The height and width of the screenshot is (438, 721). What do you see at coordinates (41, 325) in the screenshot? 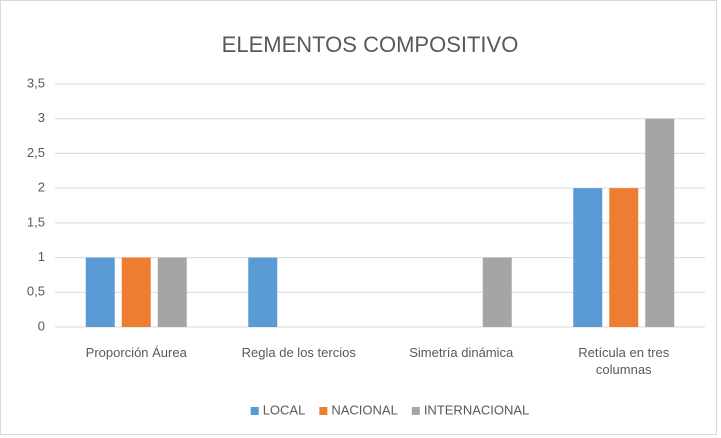
I see `y-tick-label: 0` at bounding box center [41, 325].